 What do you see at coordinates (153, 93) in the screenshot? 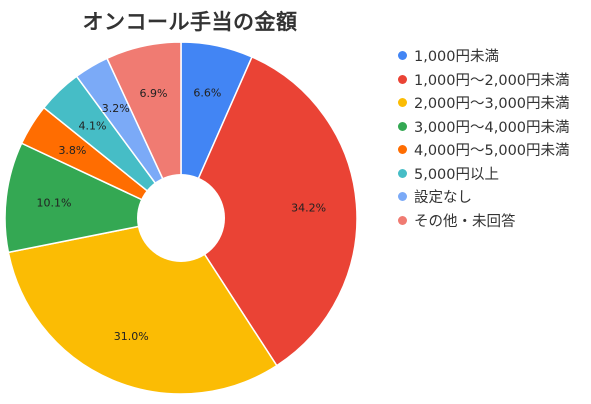
I see `slice-label-7: 6.9%` at bounding box center [153, 93].